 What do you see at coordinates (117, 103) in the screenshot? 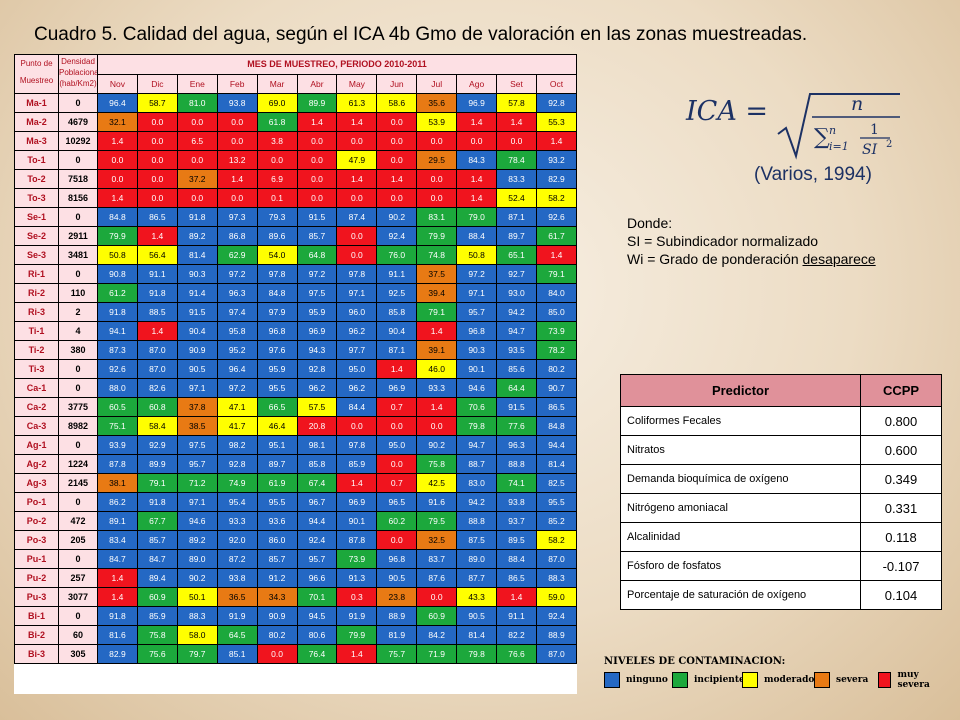
I see `ica-value-cell: 96.4` at bounding box center [117, 103].